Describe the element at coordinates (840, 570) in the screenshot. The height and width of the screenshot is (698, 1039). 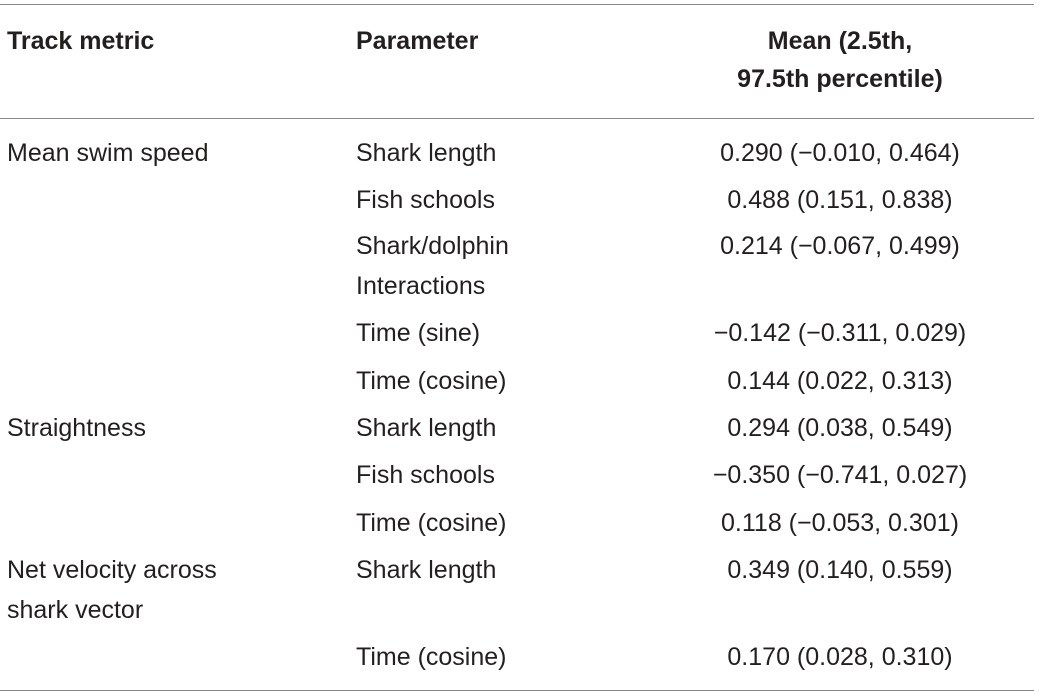
I see `cell-mean: 0.349 (0.140, 0.559)` at that location.